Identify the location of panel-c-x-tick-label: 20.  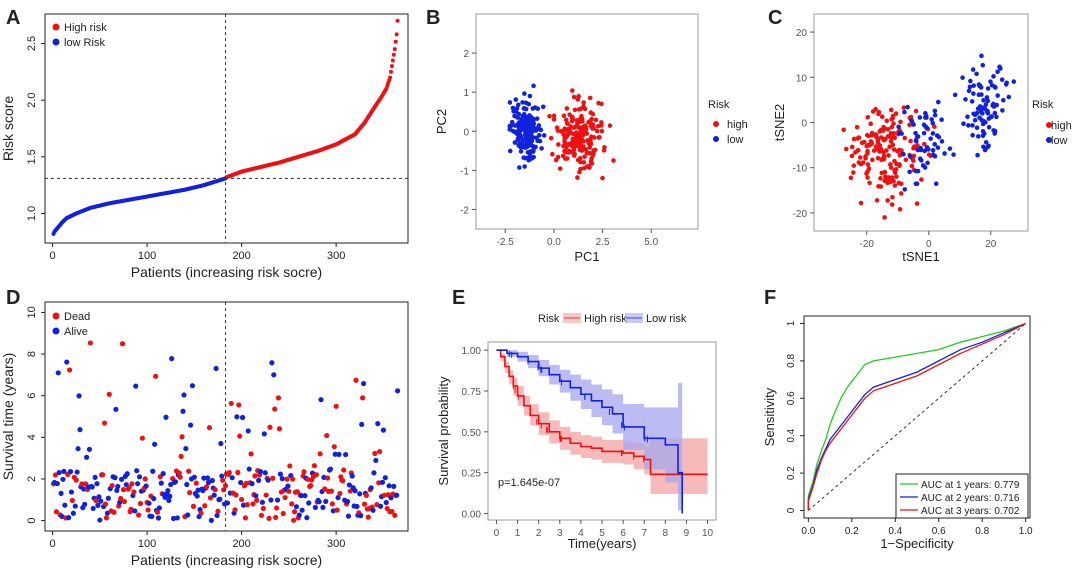
(991, 244).